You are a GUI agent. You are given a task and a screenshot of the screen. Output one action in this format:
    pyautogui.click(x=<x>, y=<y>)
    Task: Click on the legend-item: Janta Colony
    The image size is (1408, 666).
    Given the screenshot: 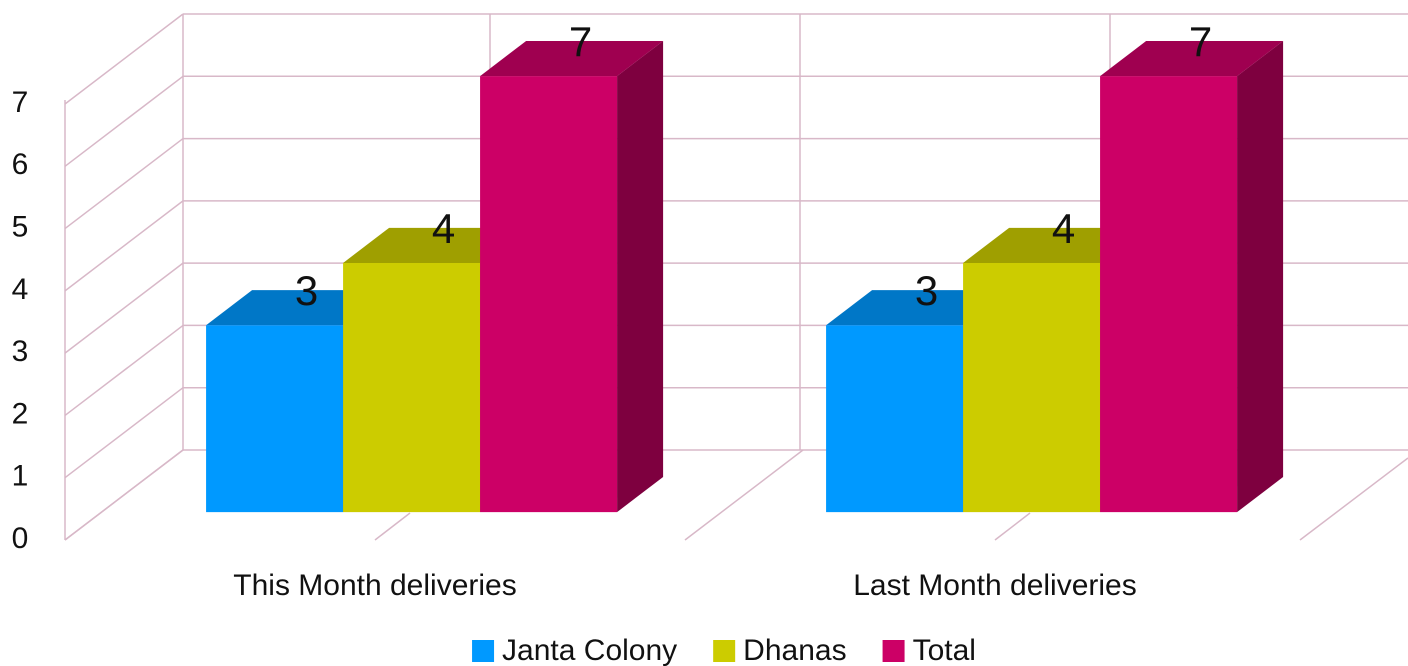 What is the action you would take?
    pyautogui.click(x=574, y=650)
    